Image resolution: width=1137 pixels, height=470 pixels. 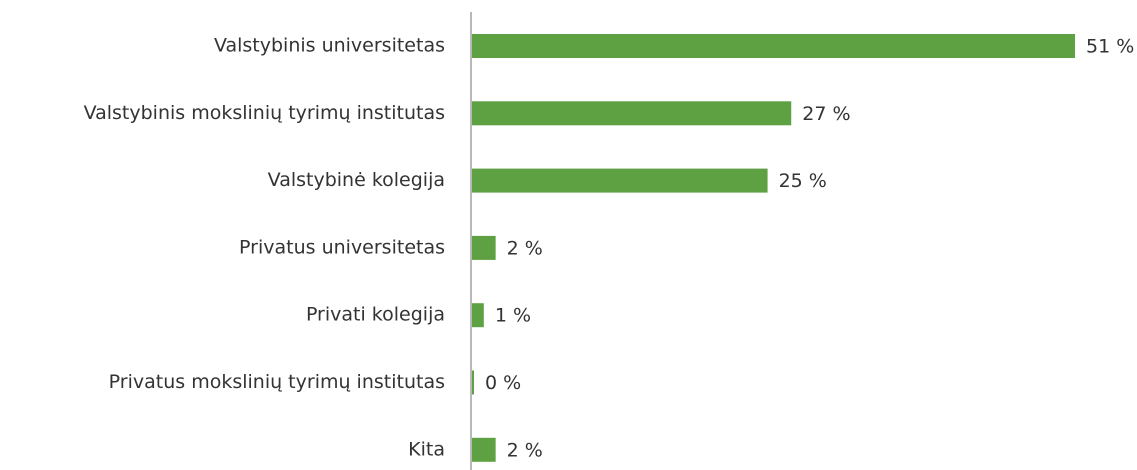 What do you see at coordinates (277, 382) in the screenshot?
I see `category-label: Privatus mokslinių tyrimų institutas` at bounding box center [277, 382].